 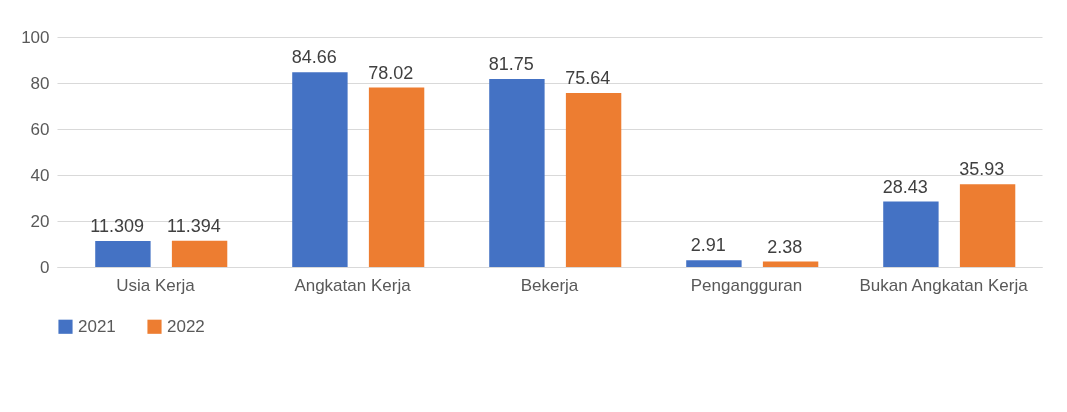 I want to click on data-label: 11.394, so click(x=193, y=225).